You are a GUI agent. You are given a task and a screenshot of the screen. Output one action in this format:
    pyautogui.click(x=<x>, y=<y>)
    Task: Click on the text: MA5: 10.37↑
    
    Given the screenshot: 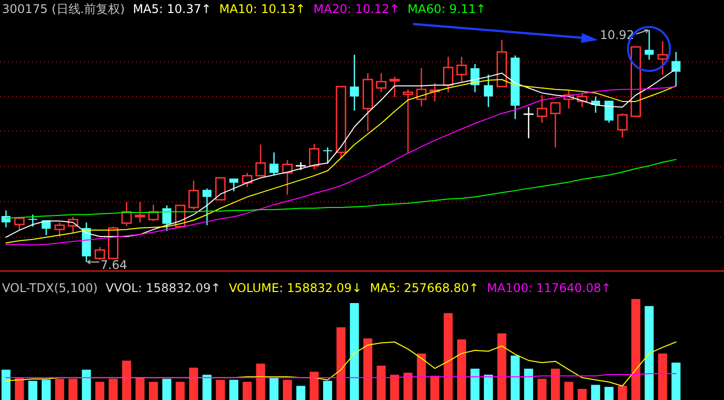 What is the action you would take?
    pyautogui.click(x=172, y=9)
    